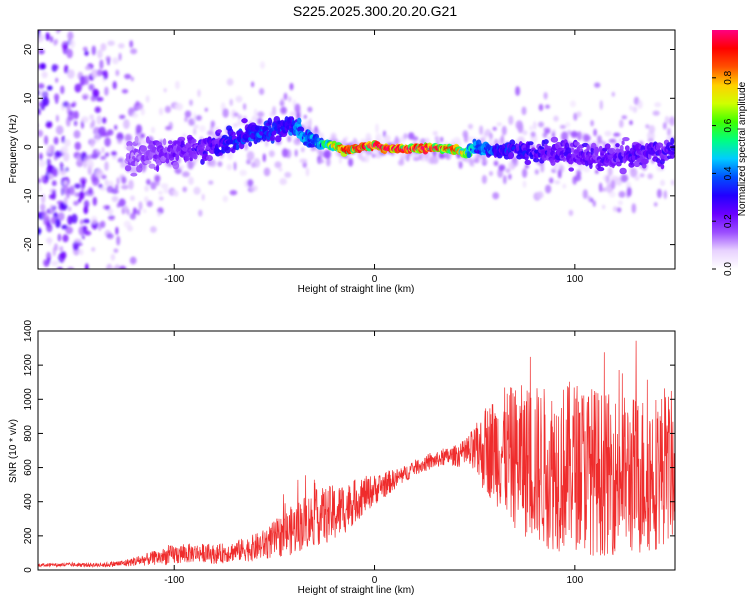 The width and height of the screenshot is (750, 600). Describe the element at coordinates (28, 570) in the screenshot. I see `bottom-y-tick-label: 0` at that location.